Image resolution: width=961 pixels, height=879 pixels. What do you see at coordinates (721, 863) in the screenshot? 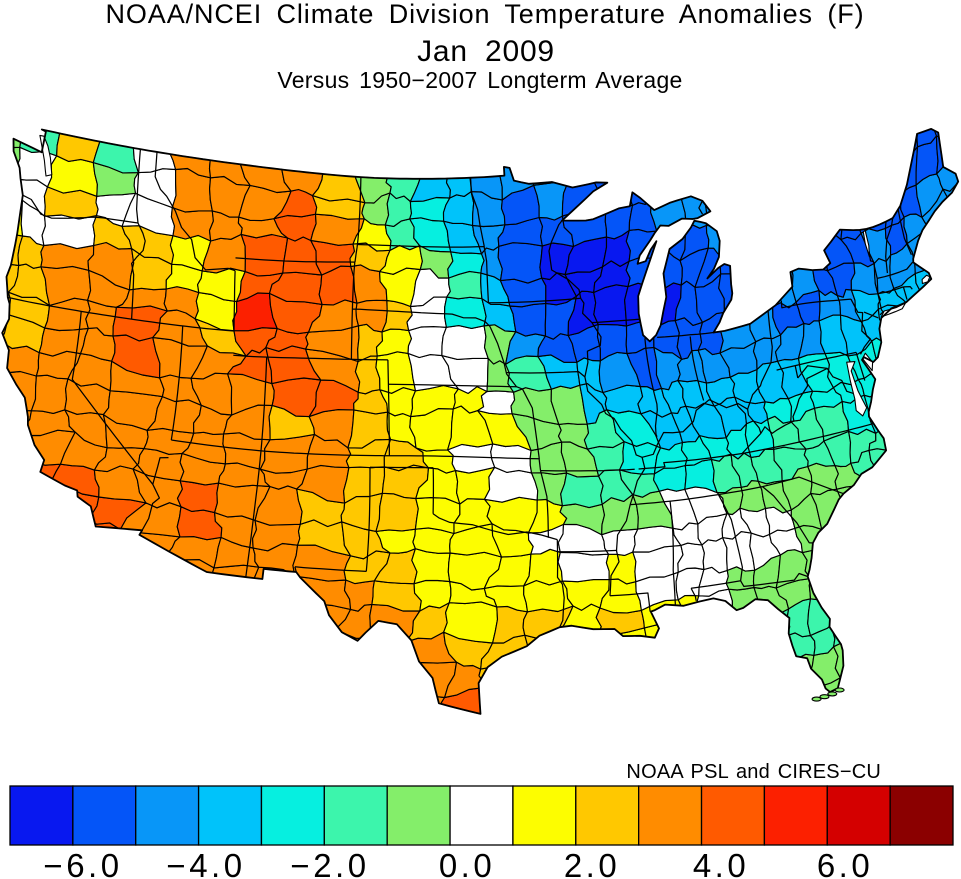
I see `svg-text: 4.0` at bounding box center [721, 863].